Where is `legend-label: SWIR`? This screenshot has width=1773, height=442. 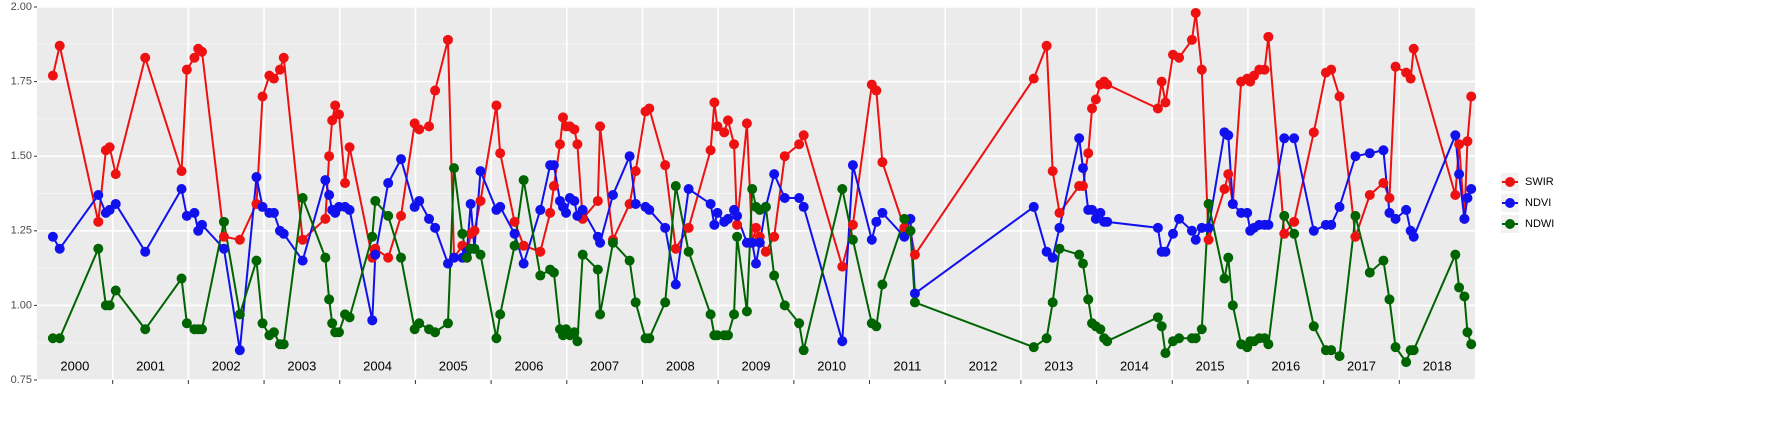
legend-label: SWIR is located at coordinates (1539, 182).